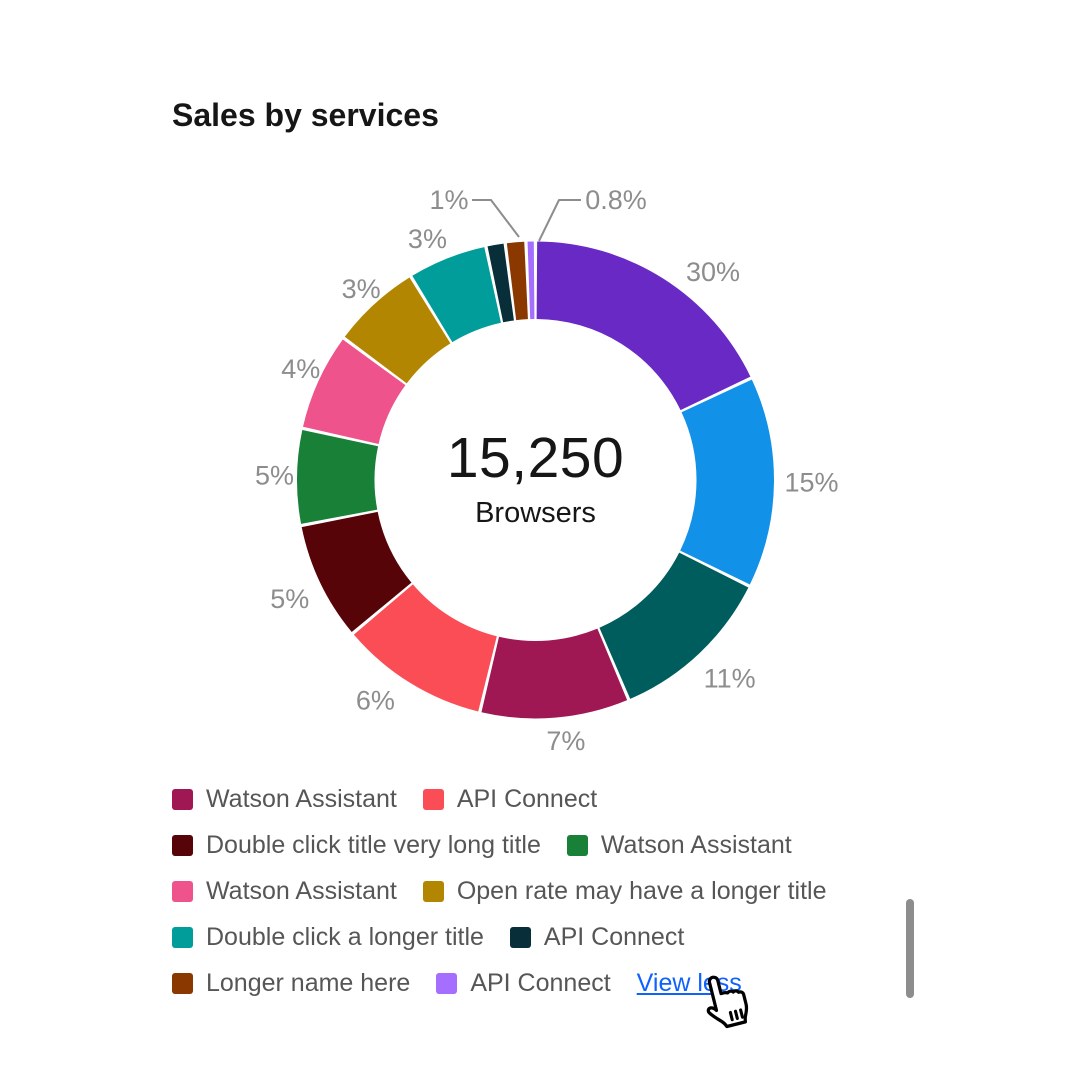 This screenshot has width=1088, height=1088. I want to click on slice-value-label: 0.8%, so click(616, 200).